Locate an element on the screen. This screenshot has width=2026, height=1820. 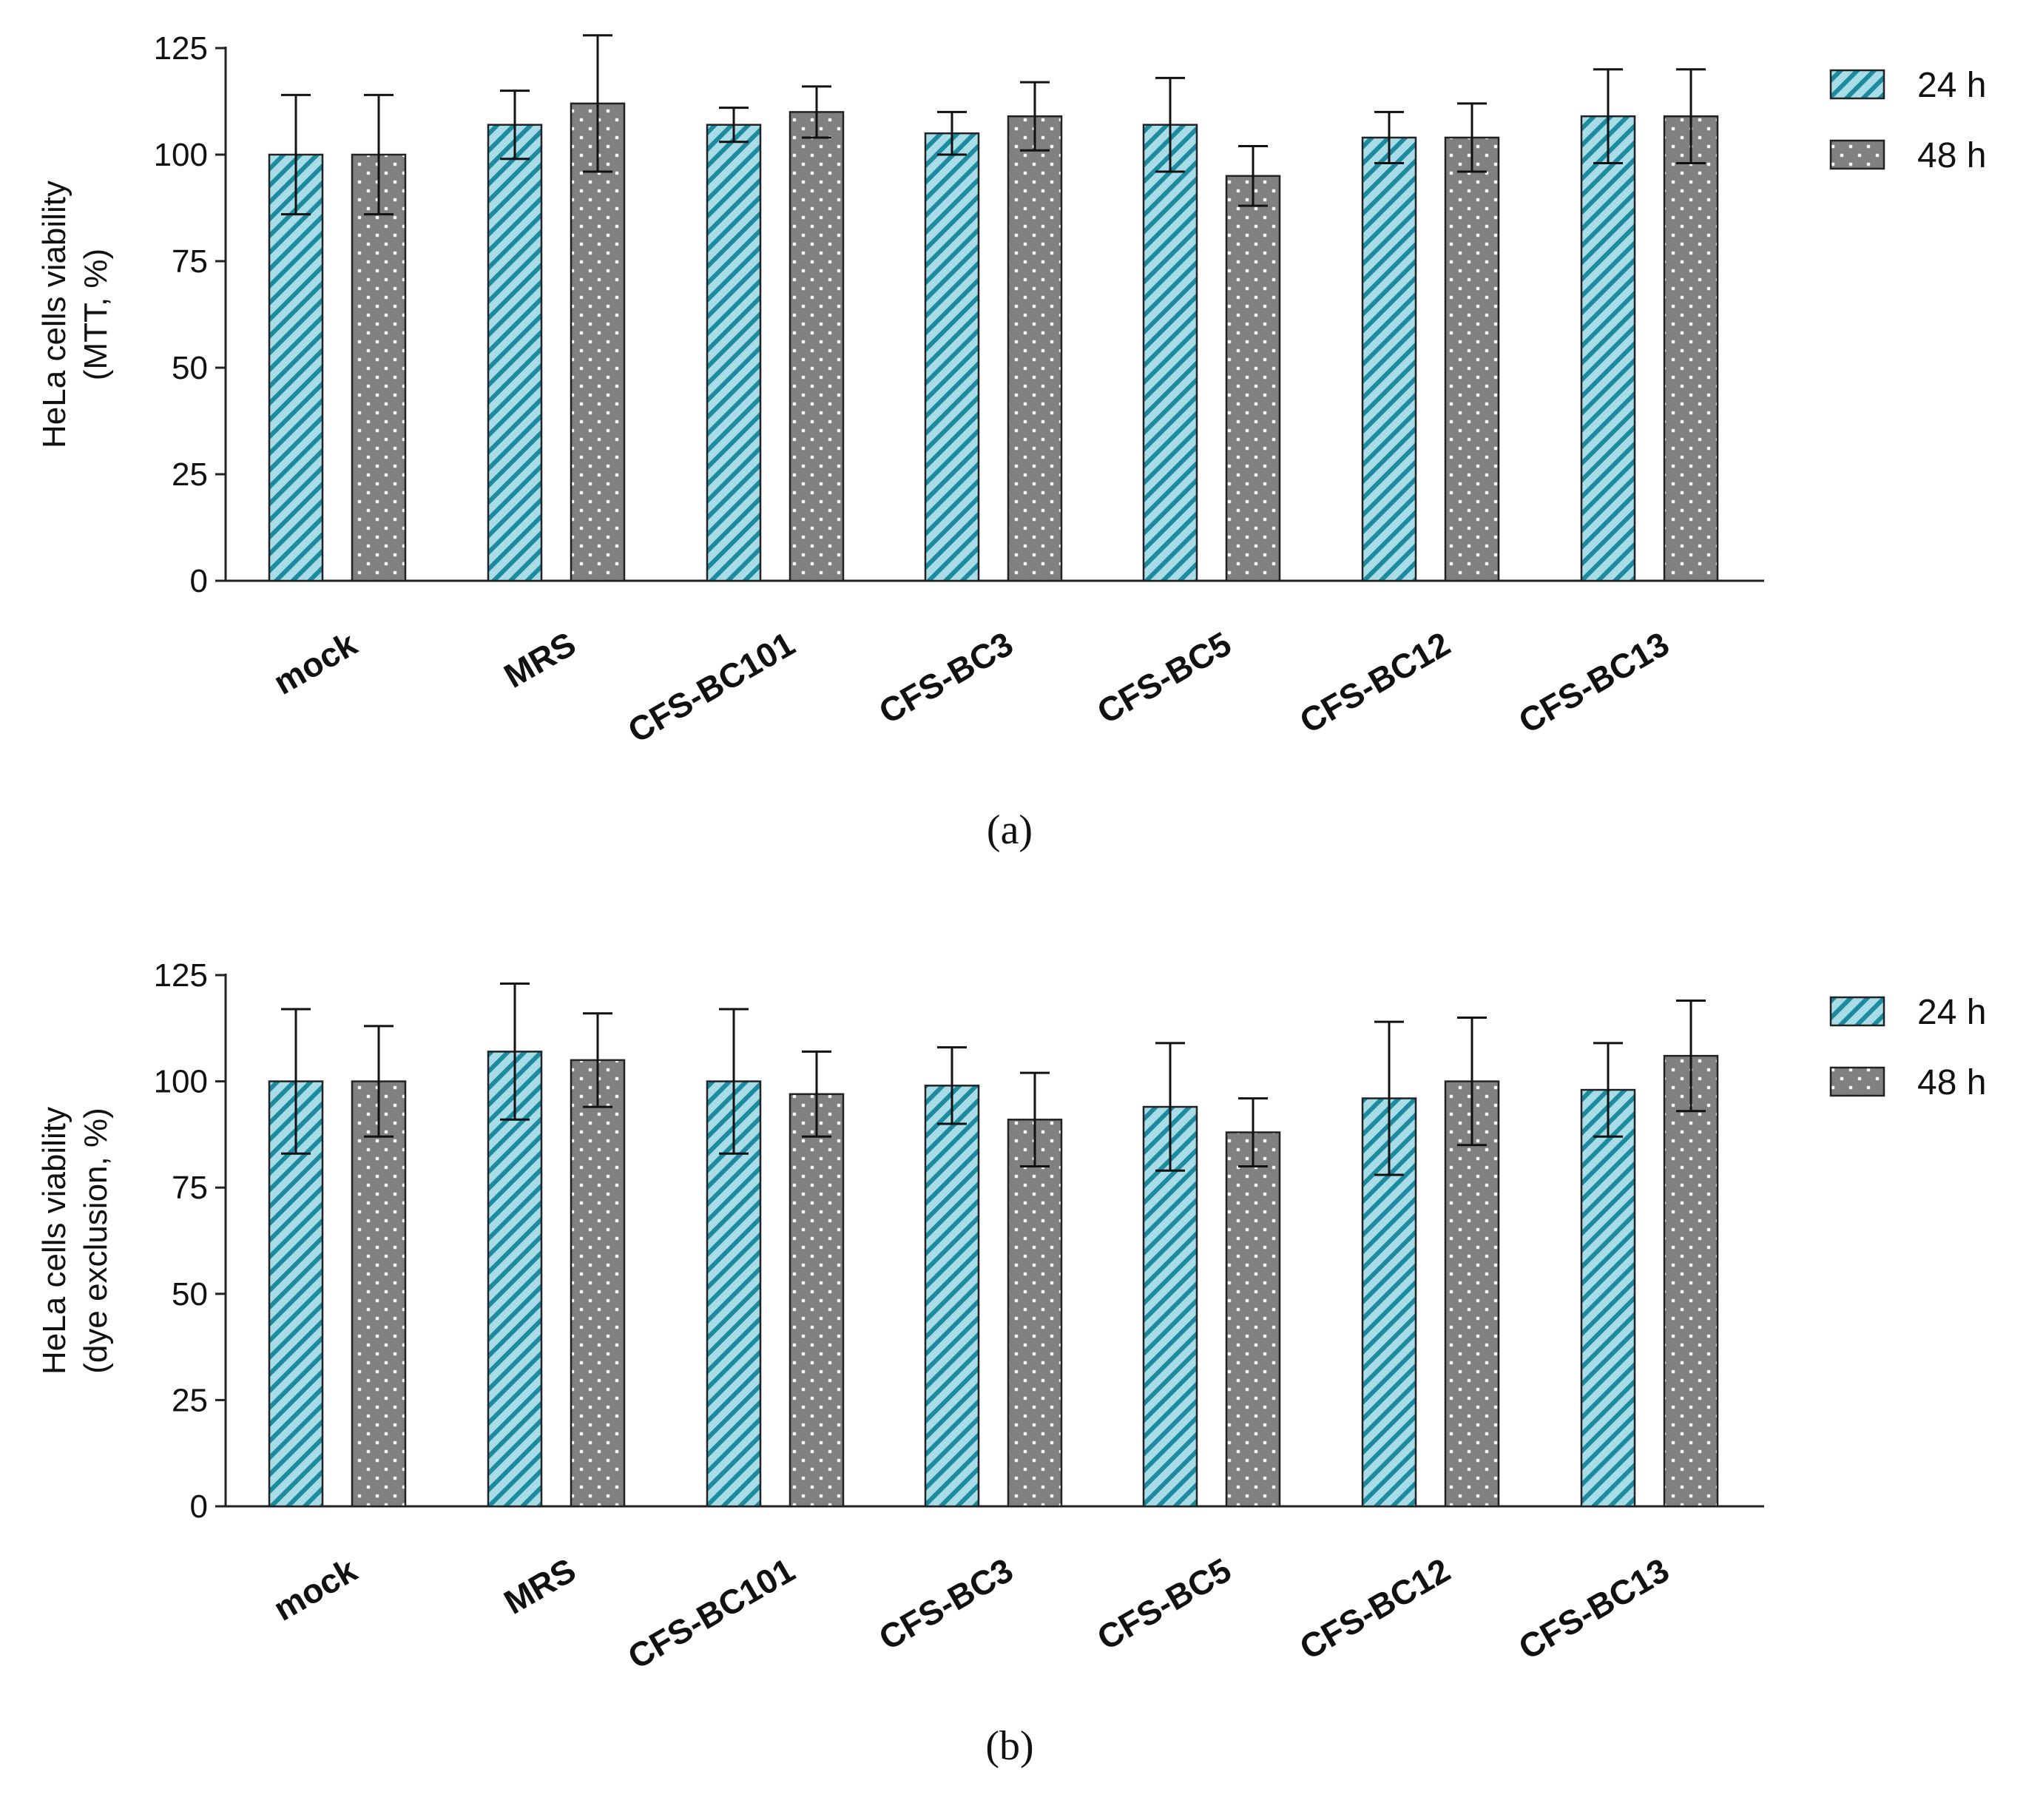
y-axis-title-line2: (dye exclusion, %) is located at coordinates (96, 1241).